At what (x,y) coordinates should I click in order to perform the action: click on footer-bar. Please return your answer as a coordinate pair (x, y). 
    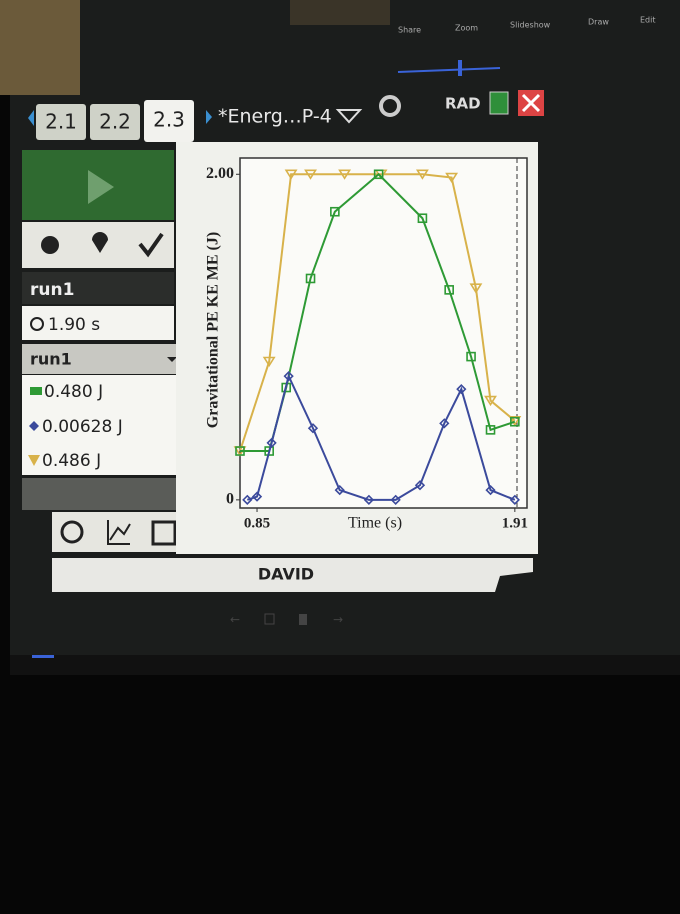
    Looking at the image, I should click on (292, 575).